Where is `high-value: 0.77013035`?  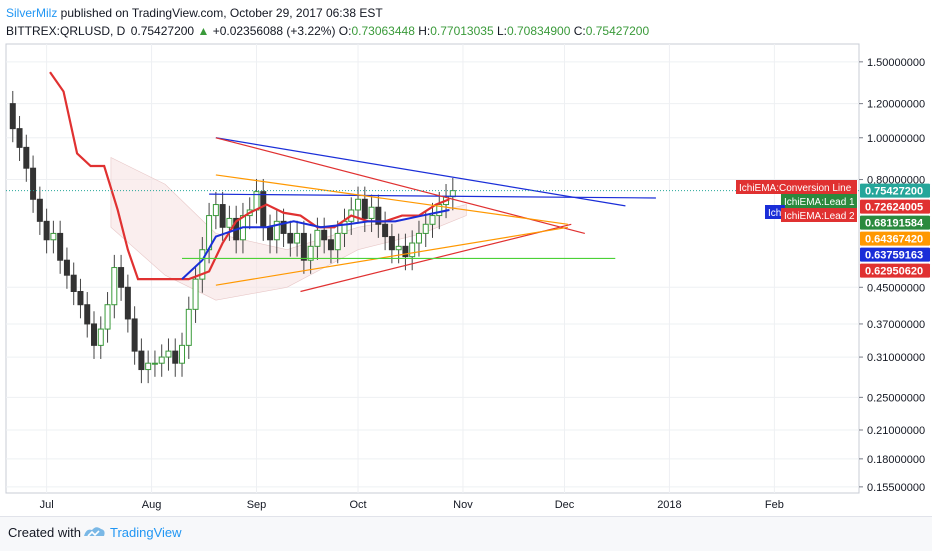 high-value: 0.77013035 is located at coordinates (462, 31).